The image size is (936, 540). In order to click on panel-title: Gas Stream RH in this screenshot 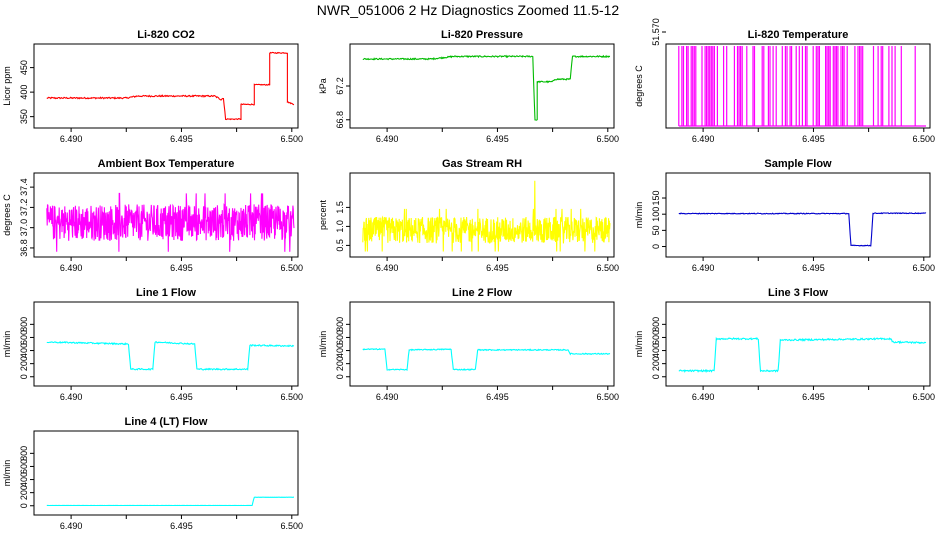, I will do `click(482, 164)`.